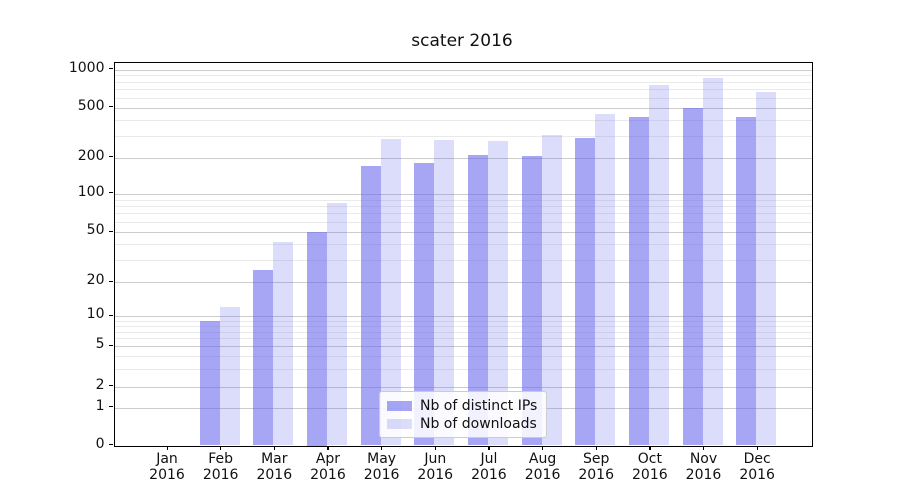 The image size is (900, 500). What do you see at coordinates (424, 304) in the screenshot?
I see `bar-distinct-ips-jun` at bounding box center [424, 304].